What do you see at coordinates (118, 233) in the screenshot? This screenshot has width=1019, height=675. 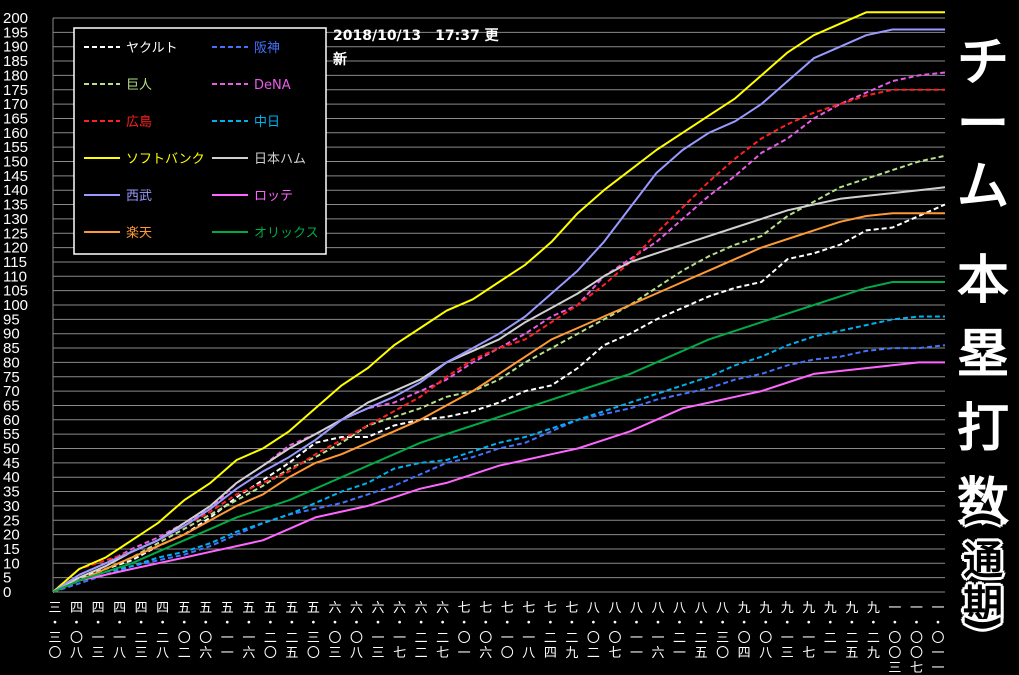 I see `legend-item: 楽天` at bounding box center [118, 233].